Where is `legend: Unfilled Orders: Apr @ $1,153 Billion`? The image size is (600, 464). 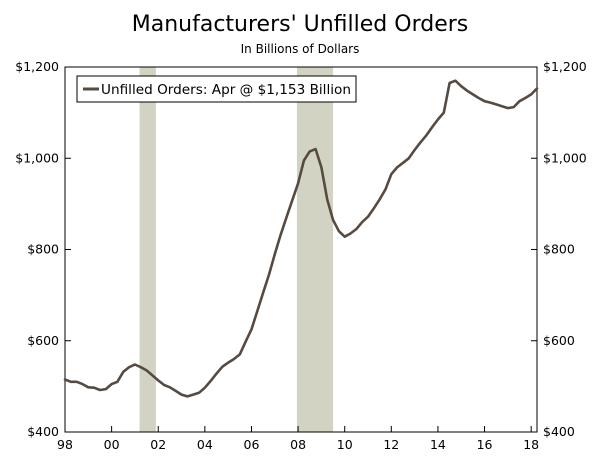
legend: Unfilled Orders: Apr @ $1,153 Billion is located at coordinates (216, 89).